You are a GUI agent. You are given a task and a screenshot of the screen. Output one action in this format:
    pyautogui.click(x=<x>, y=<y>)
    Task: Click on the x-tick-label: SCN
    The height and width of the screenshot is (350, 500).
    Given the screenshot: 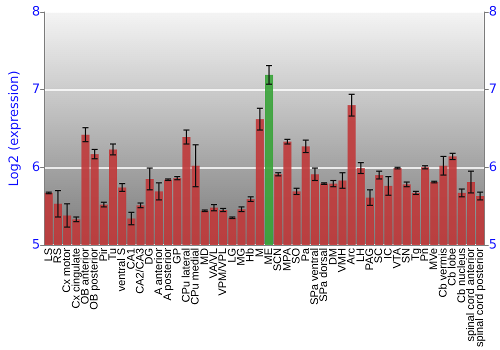 What is the action you would take?
    pyautogui.click(x=278, y=260)
    